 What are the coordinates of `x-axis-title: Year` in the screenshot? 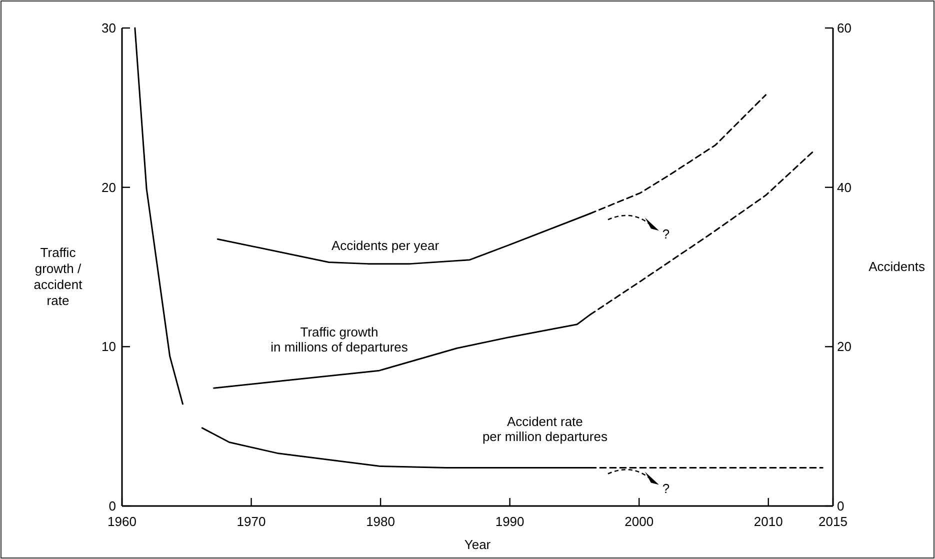 It's located at (478, 544).